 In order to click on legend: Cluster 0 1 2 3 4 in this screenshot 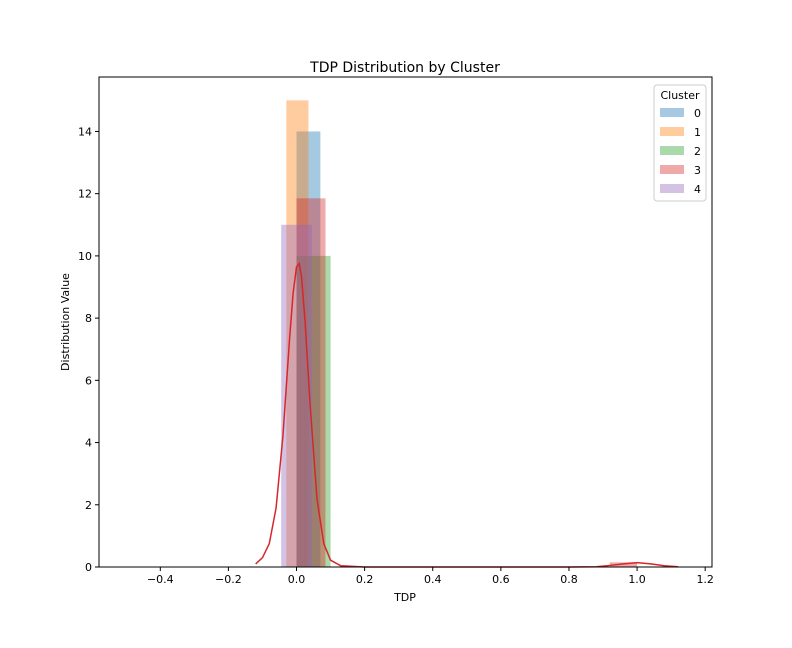, I will do `click(680, 143)`.